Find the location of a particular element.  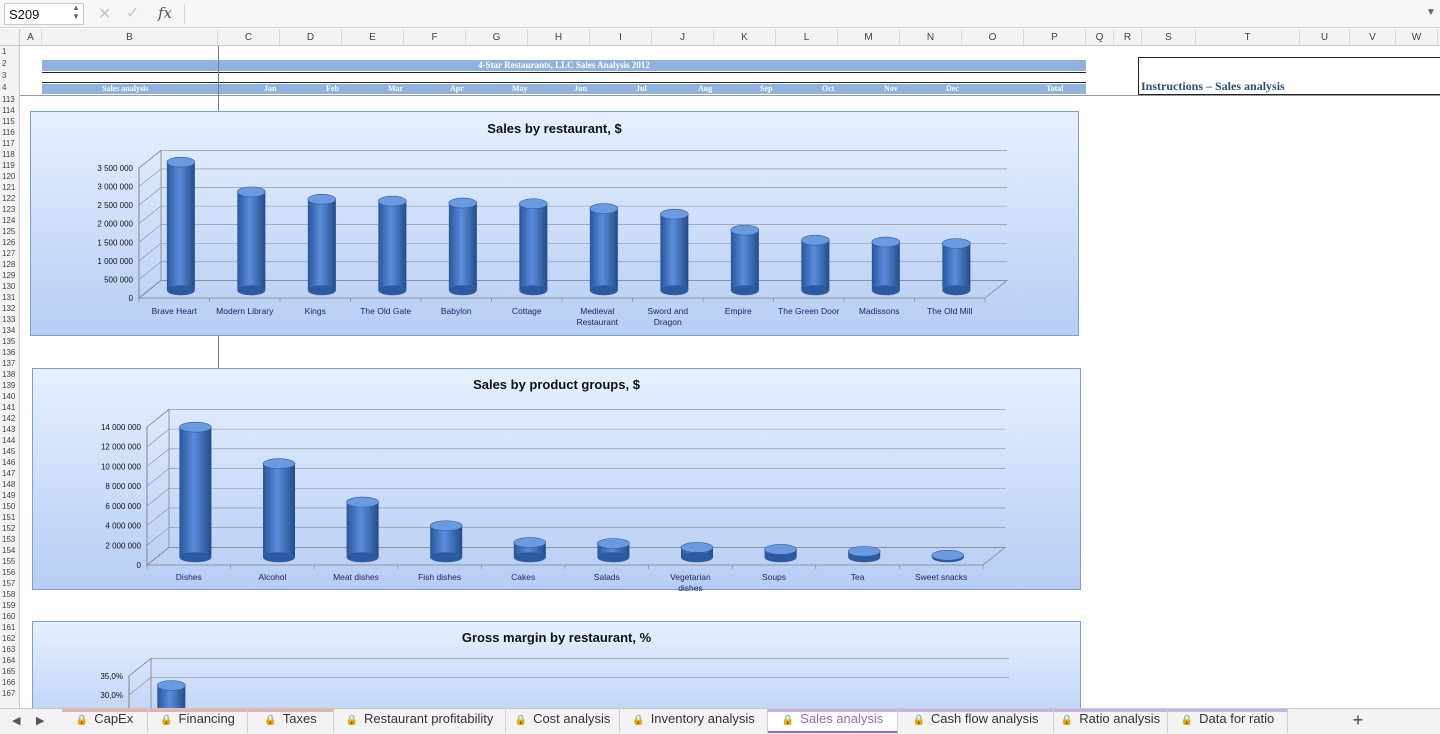

column-header: I is located at coordinates (621, 37).